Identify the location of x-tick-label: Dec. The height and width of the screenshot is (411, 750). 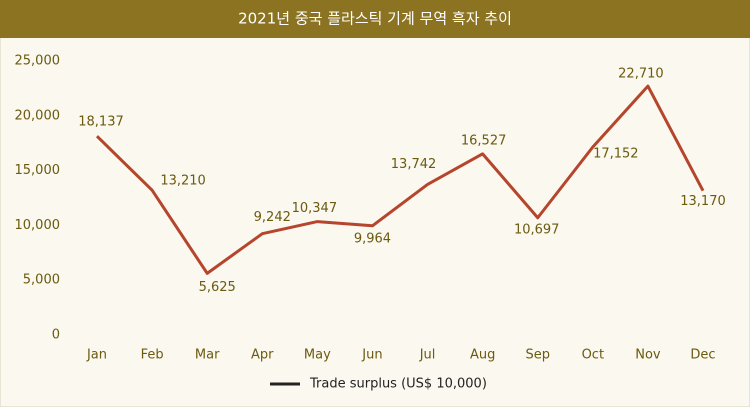
(702, 355).